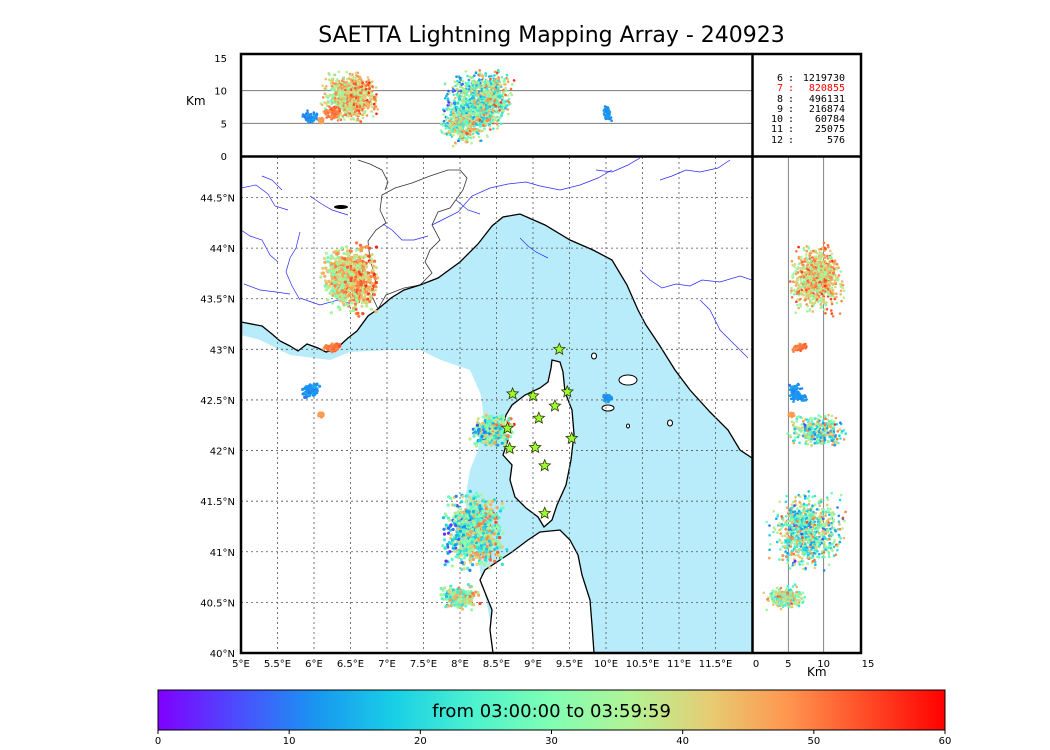  What do you see at coordinates (457, 426) in the screenshot?
I see `map-lightning-points` at bounding box center [457, 426].